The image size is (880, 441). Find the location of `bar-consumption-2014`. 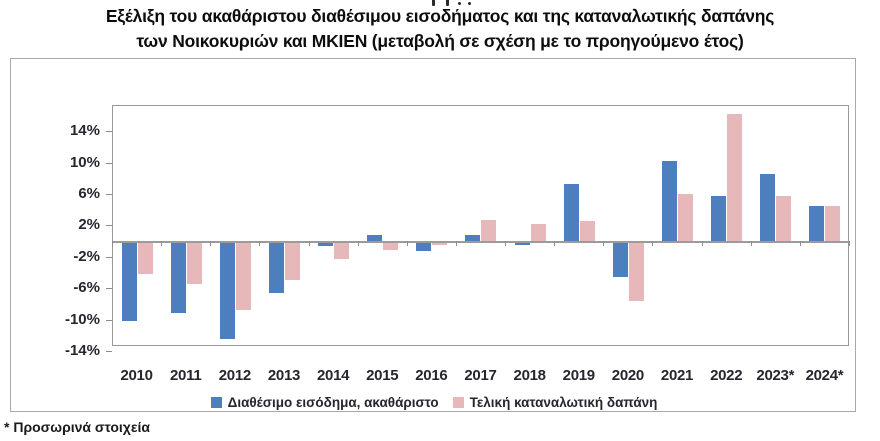

bar-consumption-2014 is located at coordinates (342, 251).